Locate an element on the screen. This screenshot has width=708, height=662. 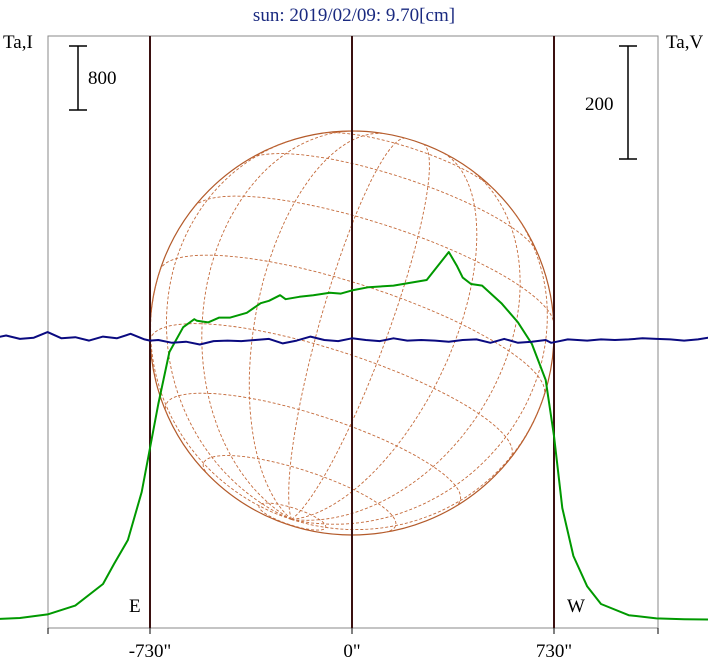
right-scale-bar-label: 200 is located at coordinates (599, 104).